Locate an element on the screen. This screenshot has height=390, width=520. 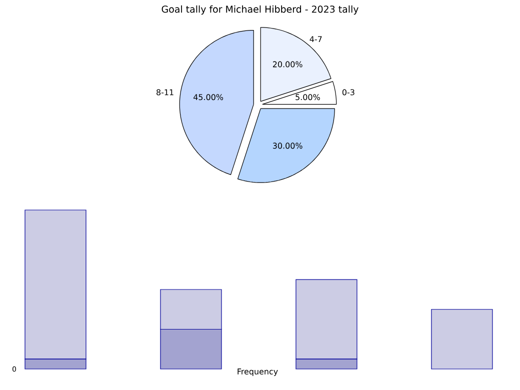
chart-title: Goal tally for Michael Hibberd - 2023 tally is located at coordinates (260, 10).